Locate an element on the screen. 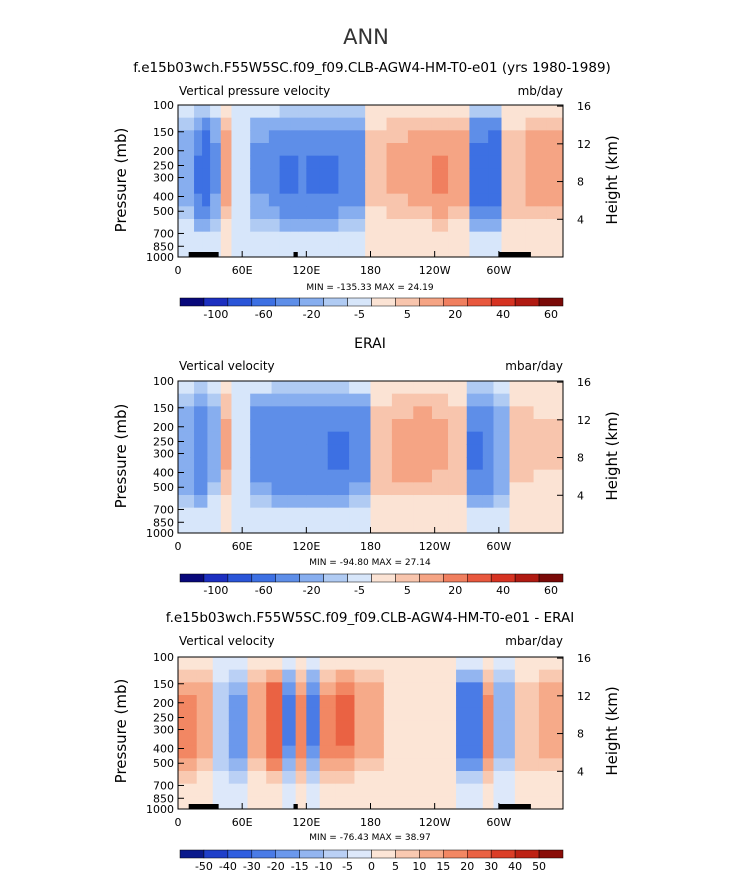 The width and height of the screenshot is (733, 872). colorbar-label: -30 is located at coordinates (252, 866).